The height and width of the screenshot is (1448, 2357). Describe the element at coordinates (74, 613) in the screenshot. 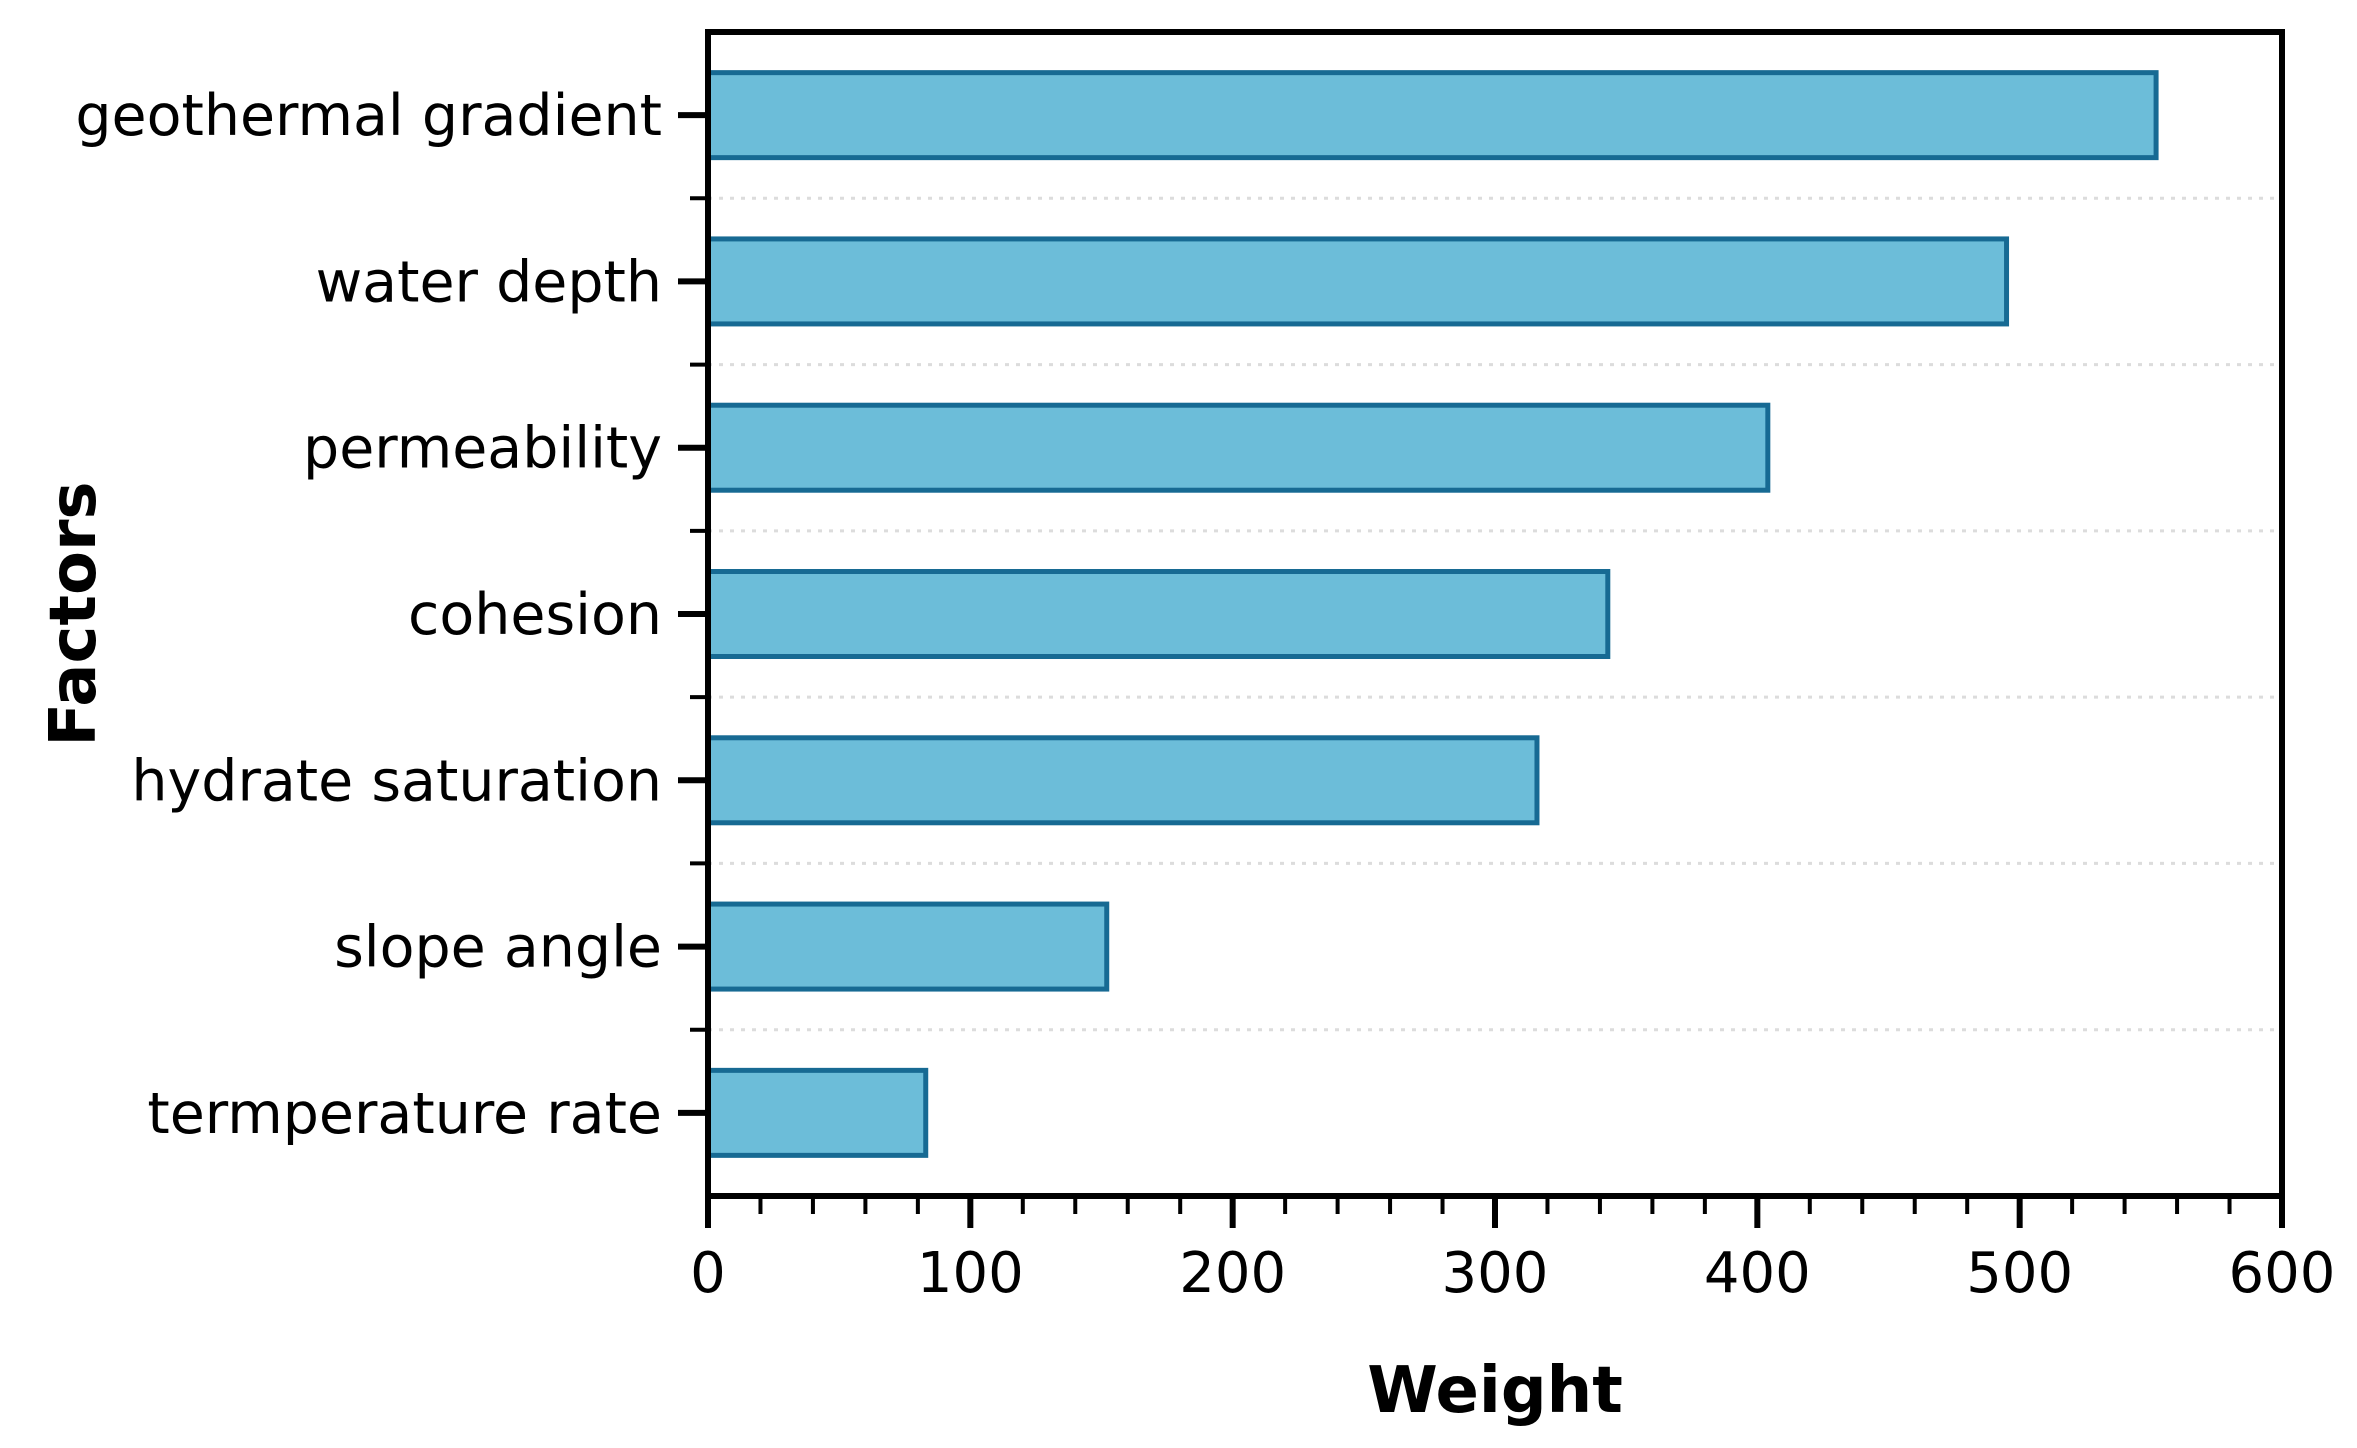

I see `y-axis-title: Factors` at that location.